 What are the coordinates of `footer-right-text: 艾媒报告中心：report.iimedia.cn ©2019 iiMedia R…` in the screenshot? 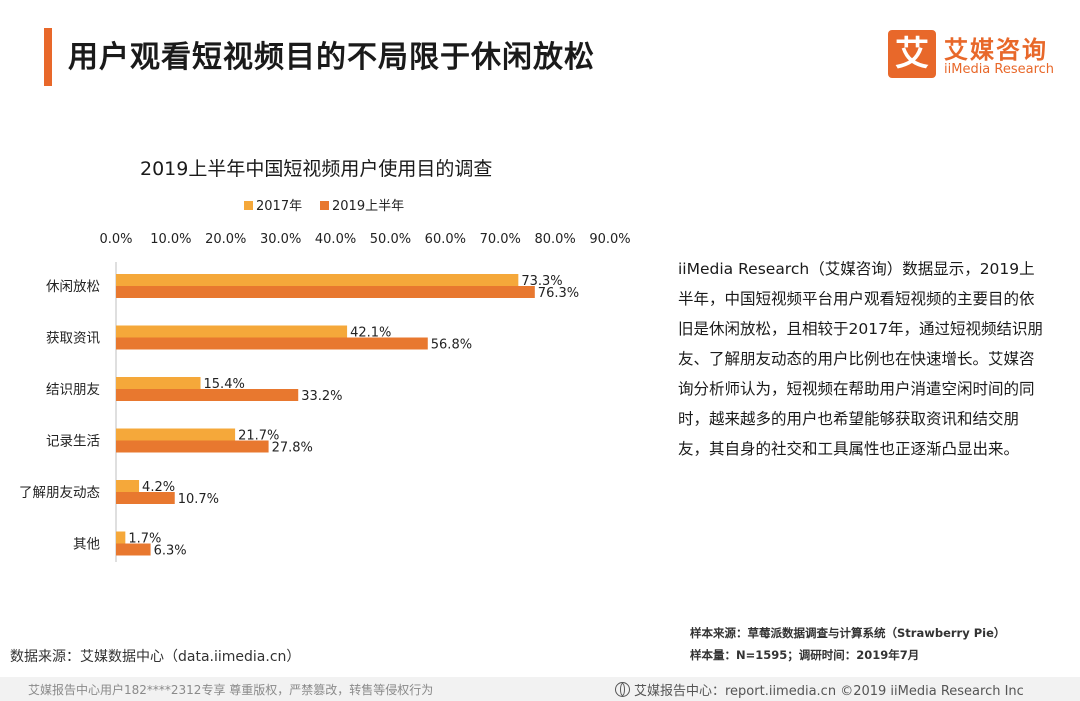 It's located at (829, 691).